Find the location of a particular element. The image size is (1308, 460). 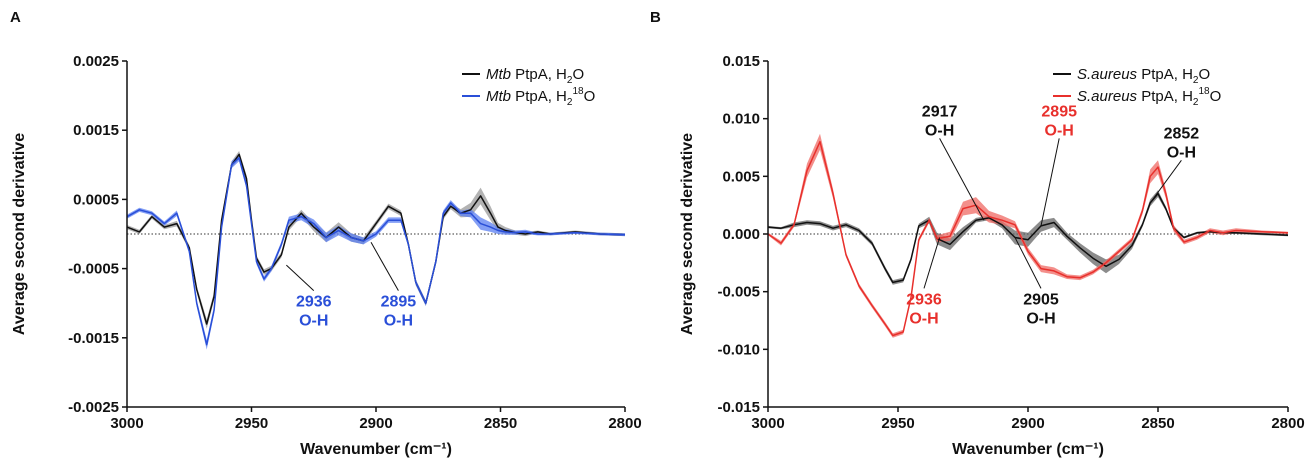

annotation-label-4: 2936 is located at coordinates (924, 299).